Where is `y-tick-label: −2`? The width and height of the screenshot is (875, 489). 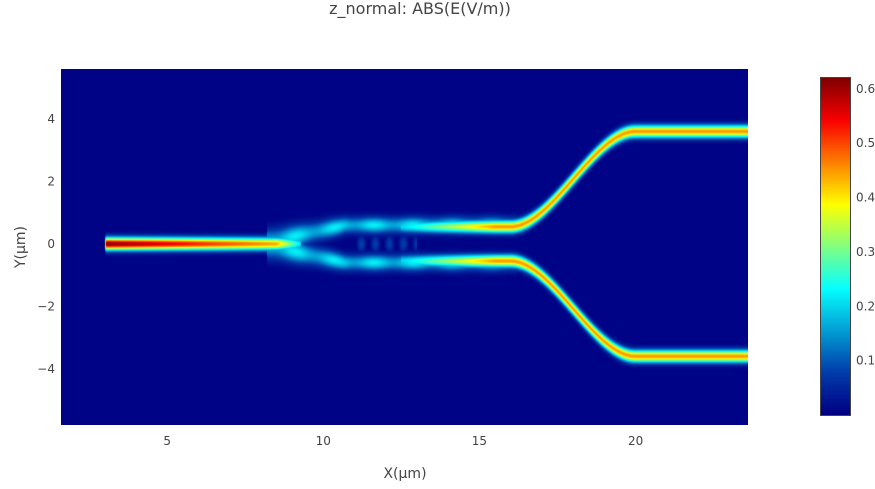 y-tick-label: −2 is located at coordinates (46, 306).